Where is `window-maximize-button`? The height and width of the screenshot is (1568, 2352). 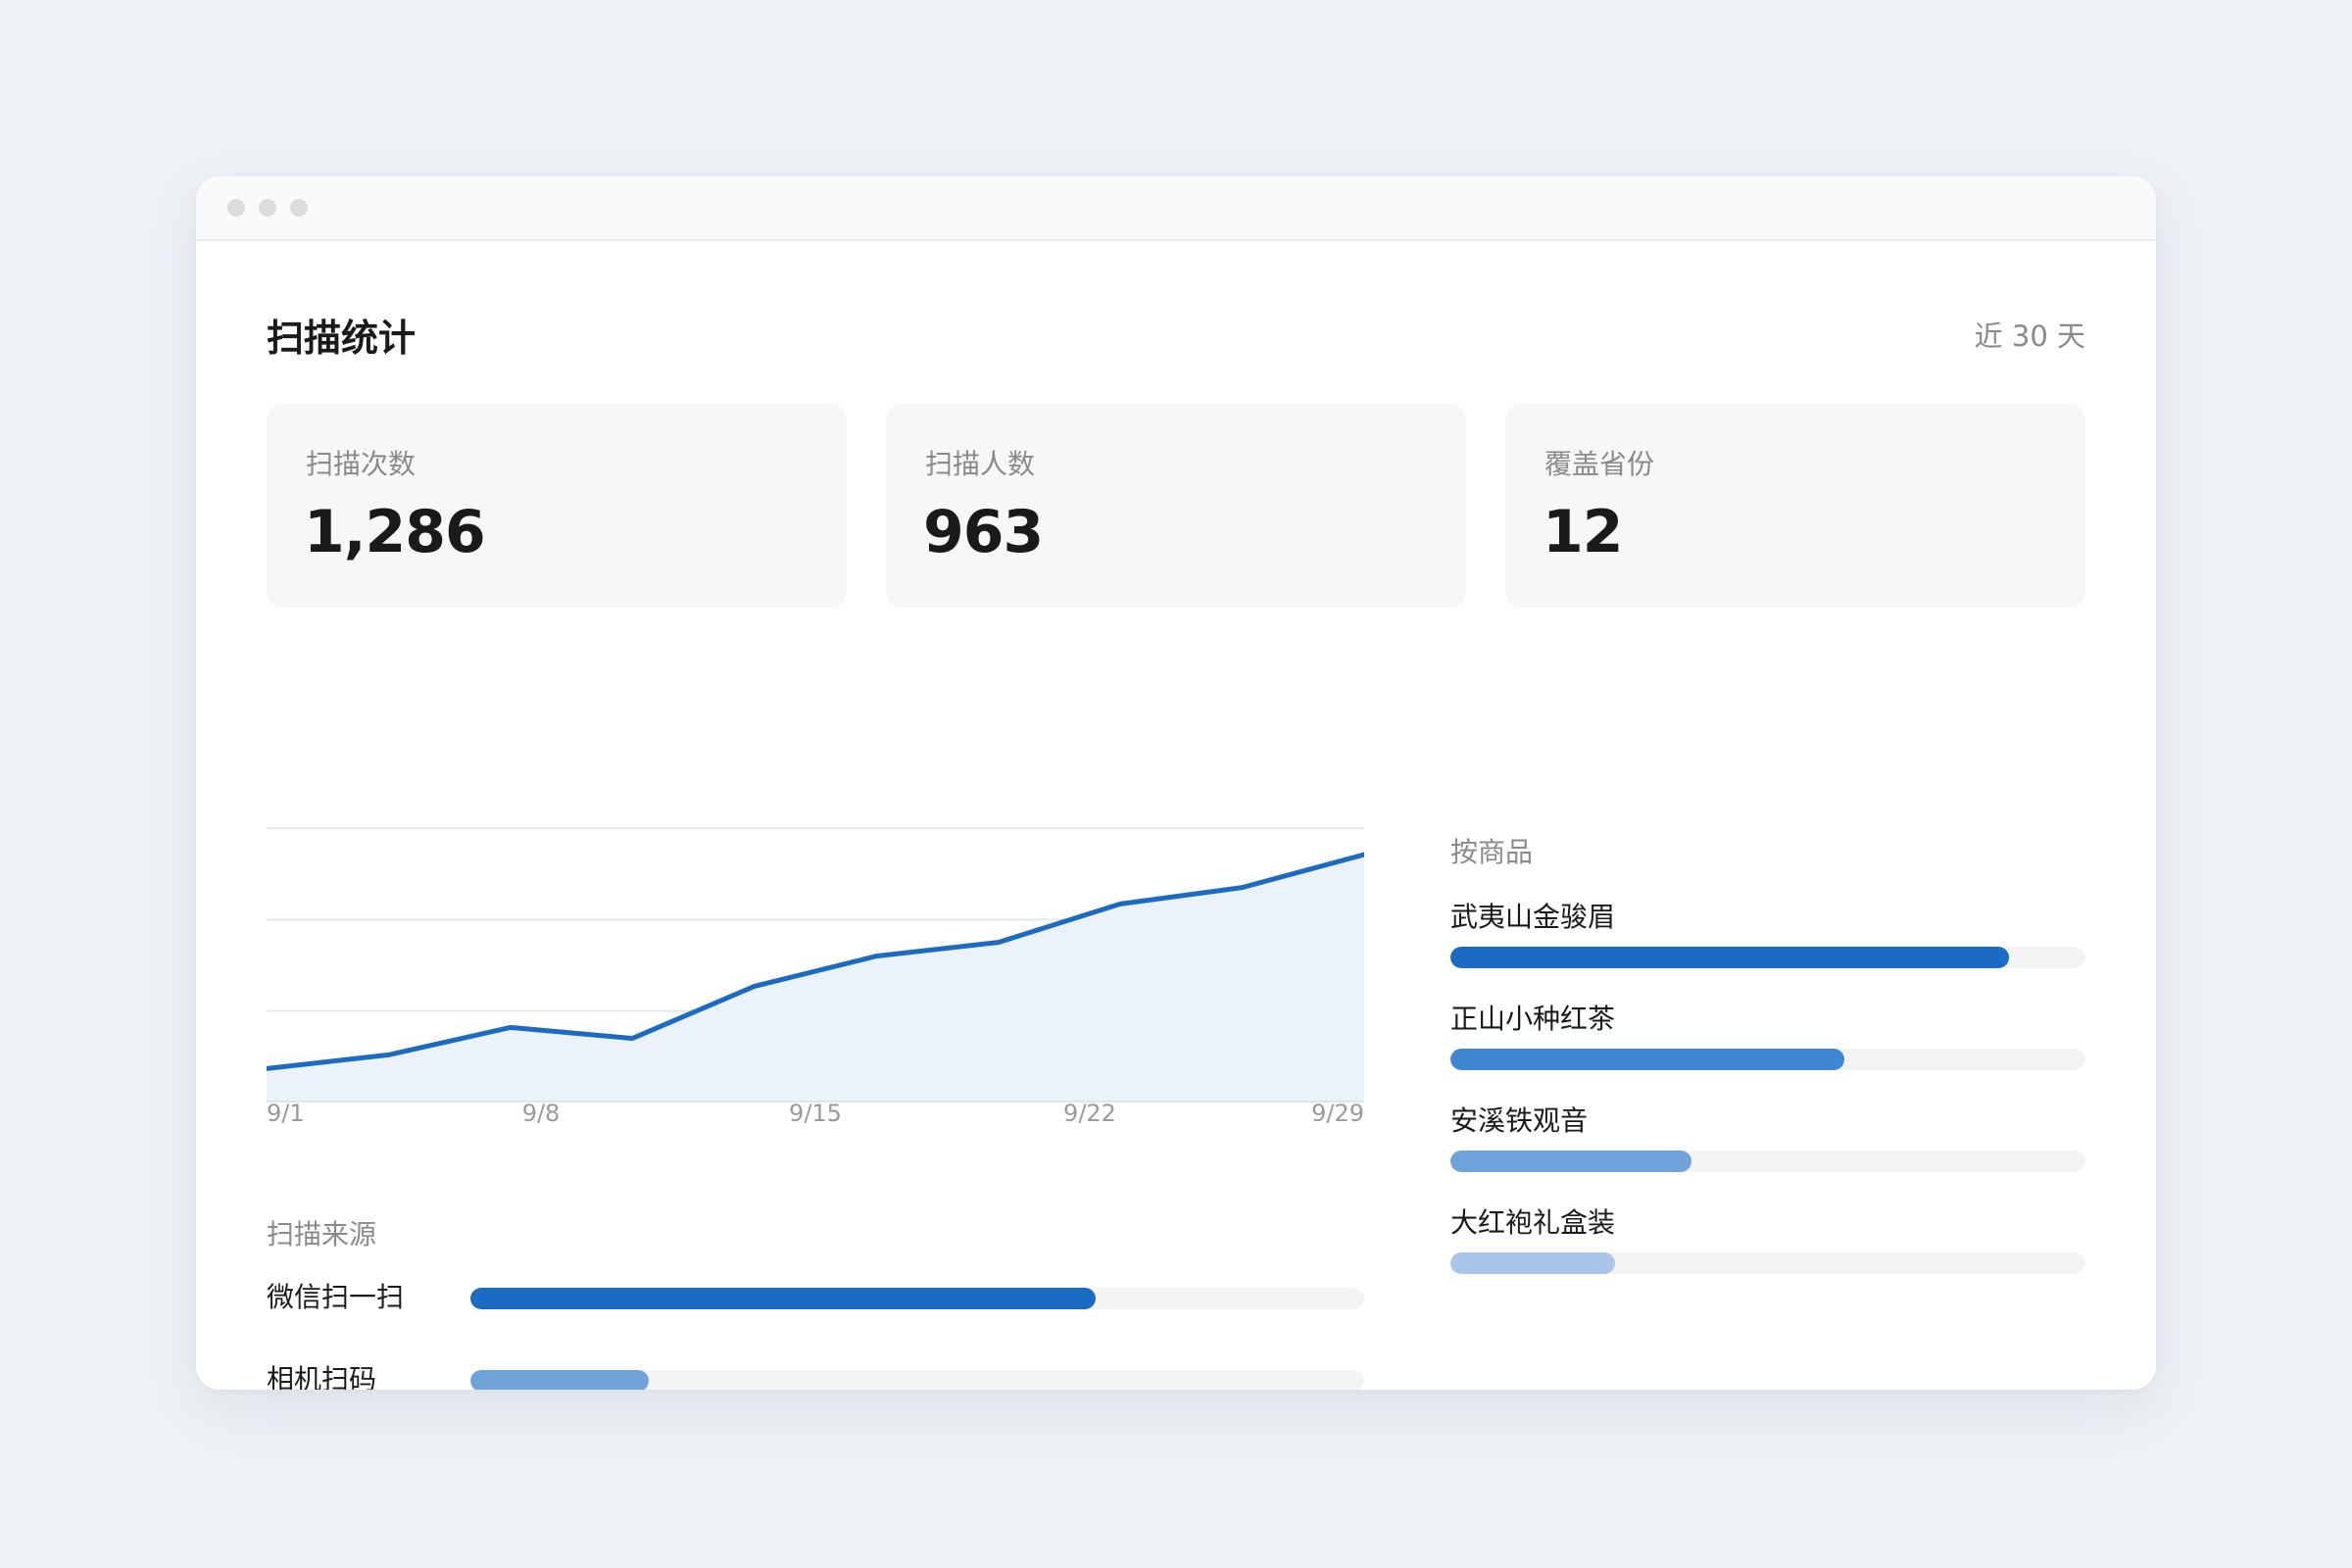
window-maximize-button is located at coordinates (299, 208).